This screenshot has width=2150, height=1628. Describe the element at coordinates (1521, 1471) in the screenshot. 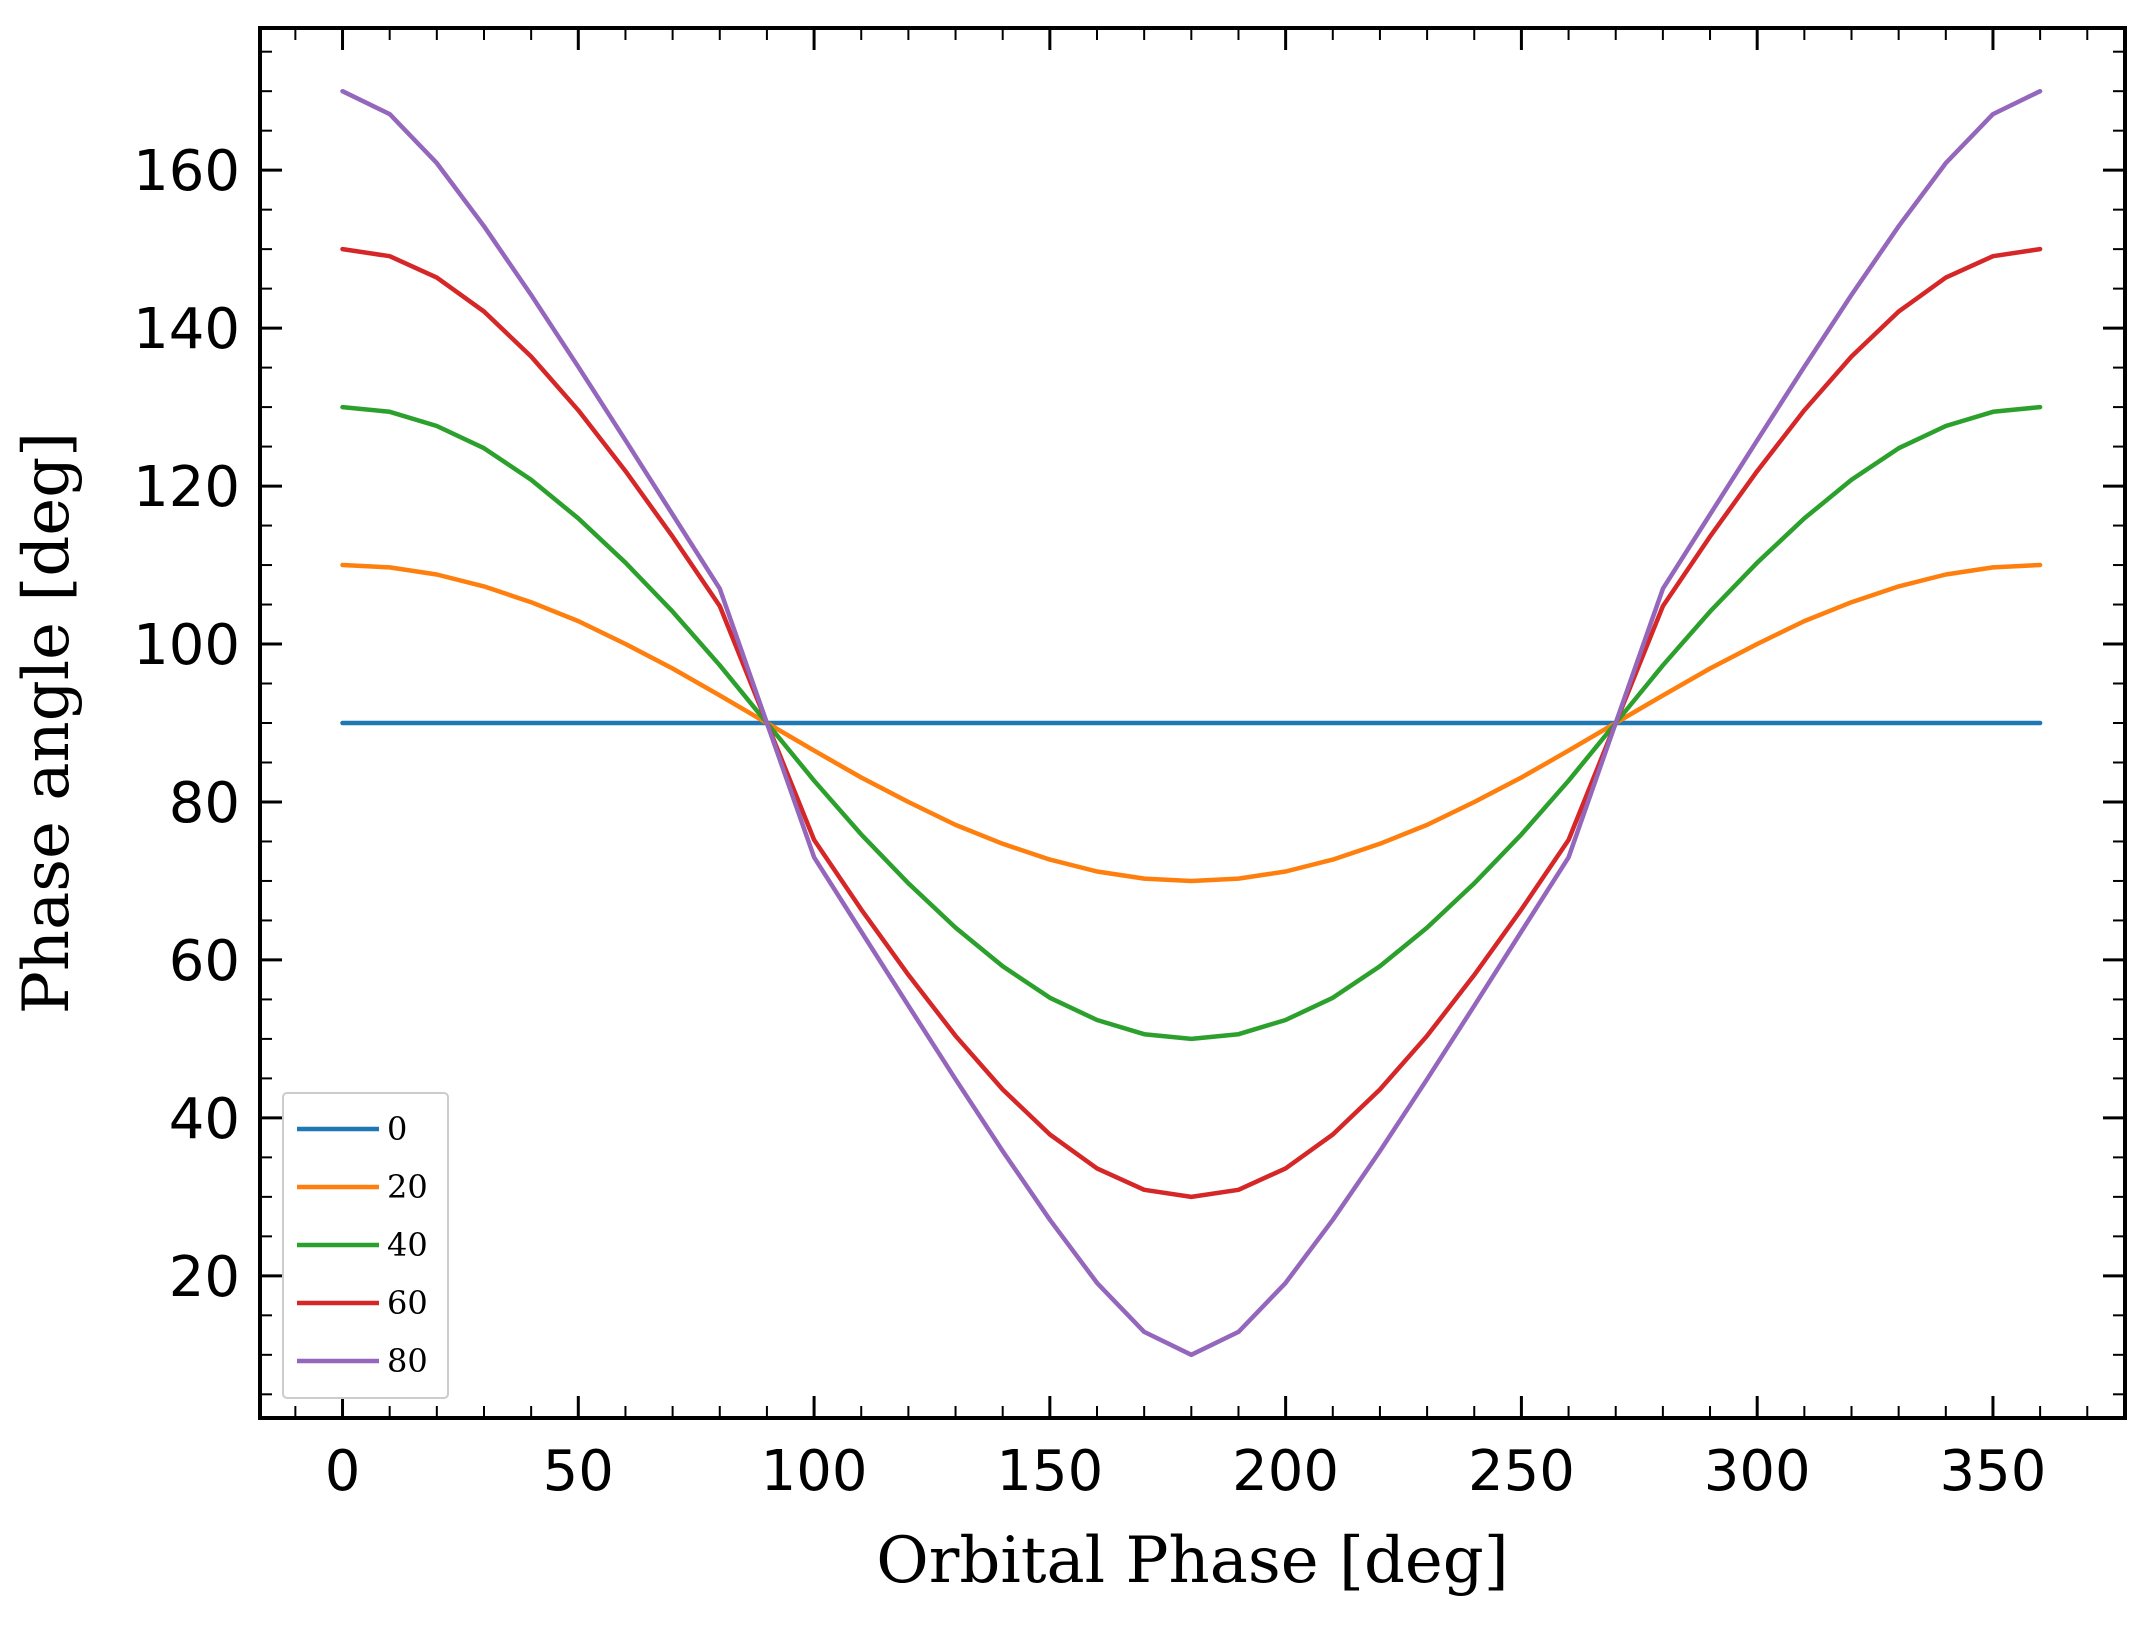

I see `x-tick-label: 250` at that location.